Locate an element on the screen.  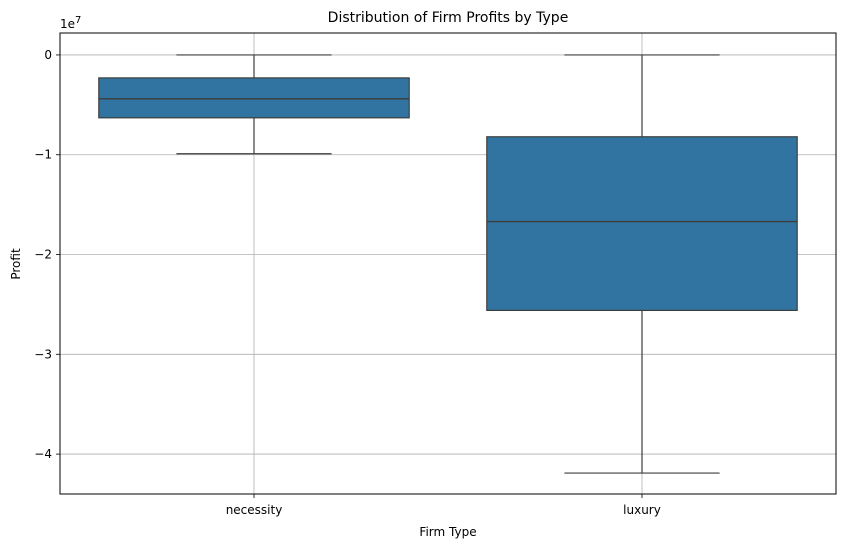
y-axis-label: Profit is located at coordinates (16, 264).